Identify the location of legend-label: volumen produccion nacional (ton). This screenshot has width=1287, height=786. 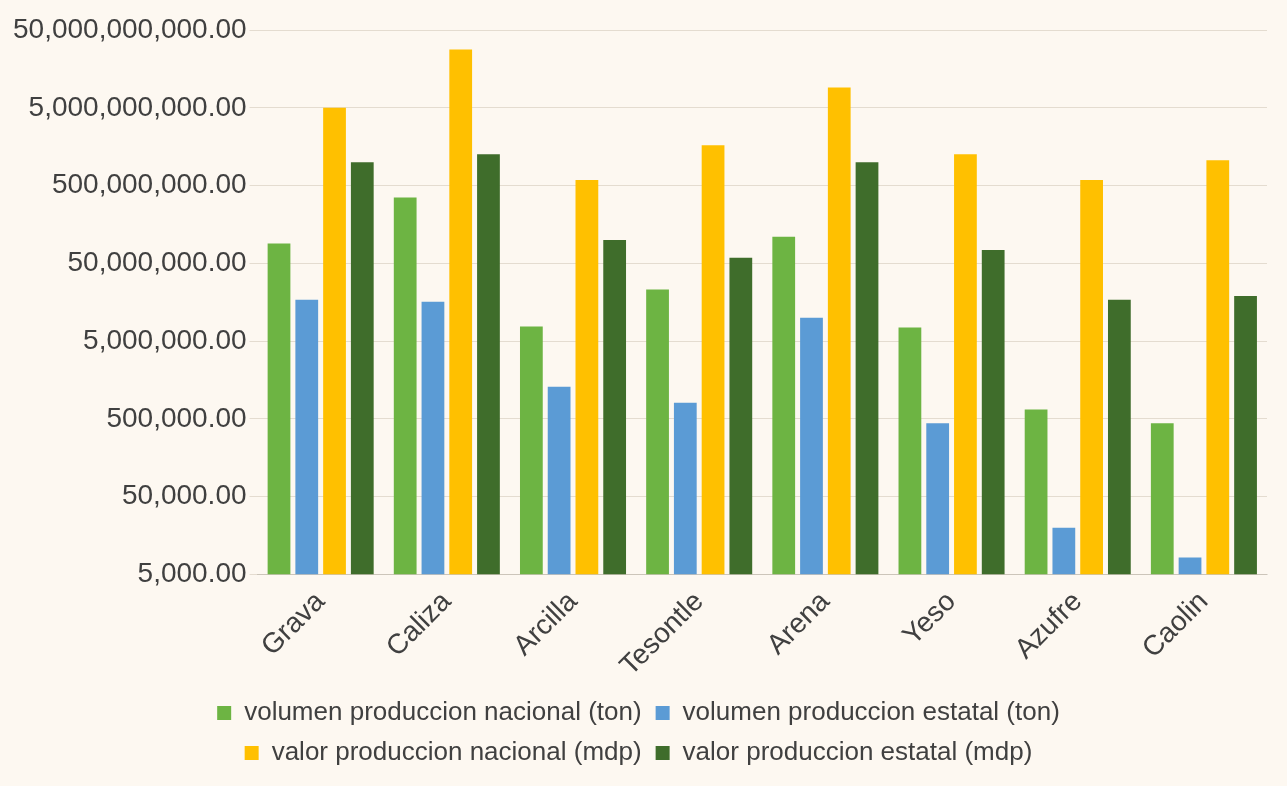
(443, 711).